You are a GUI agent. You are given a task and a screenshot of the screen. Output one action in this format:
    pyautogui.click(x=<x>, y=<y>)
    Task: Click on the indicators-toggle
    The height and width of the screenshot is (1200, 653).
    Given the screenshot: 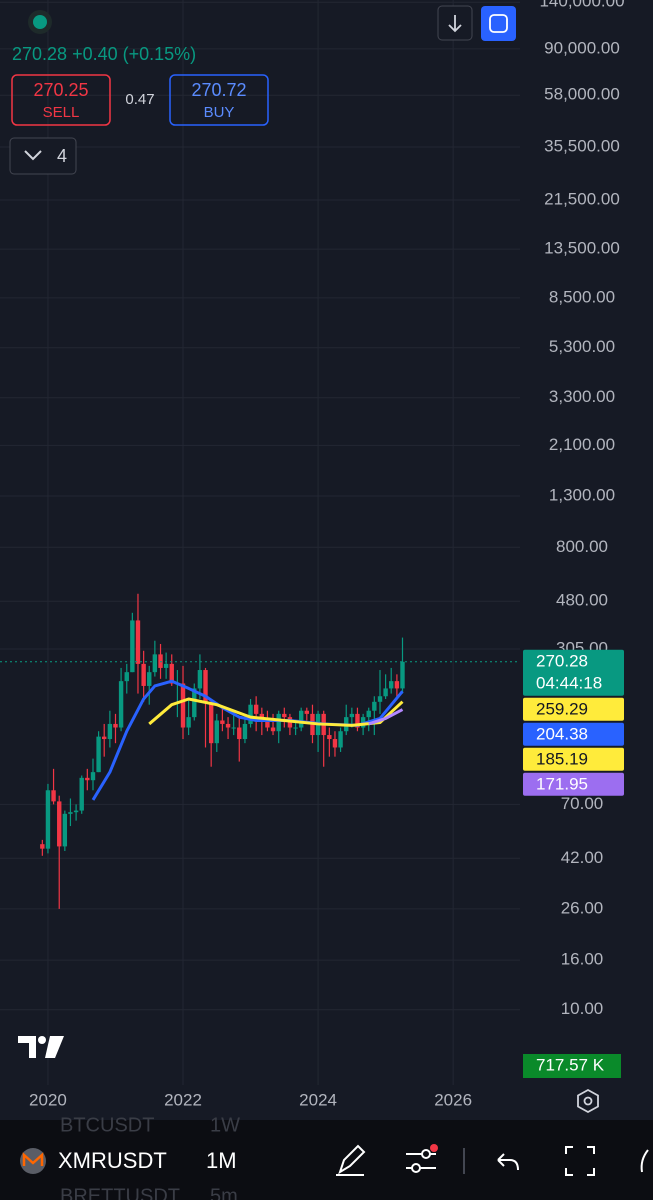 What is the action you would take?
    pyautogui.click(x=43, y=156)
    